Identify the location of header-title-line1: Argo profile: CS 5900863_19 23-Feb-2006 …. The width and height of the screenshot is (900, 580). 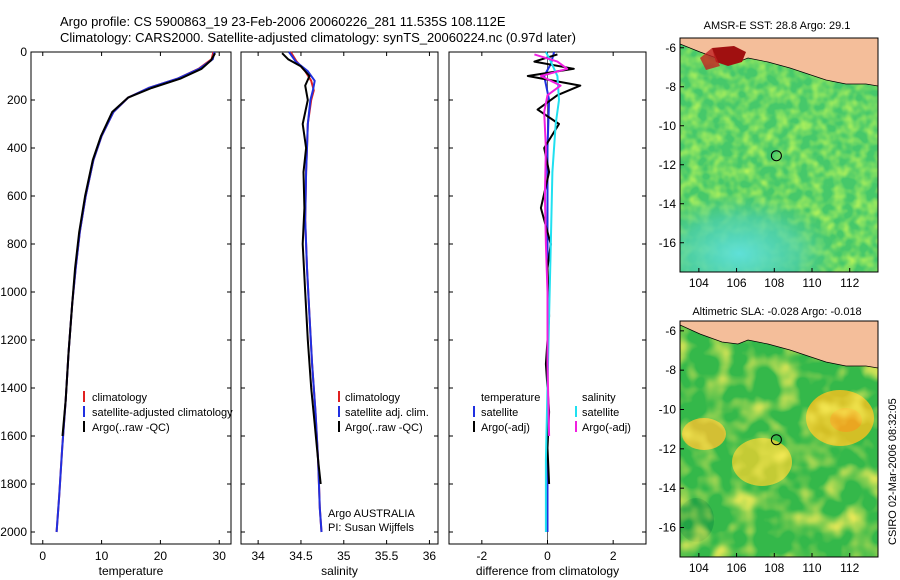
(283, 21).